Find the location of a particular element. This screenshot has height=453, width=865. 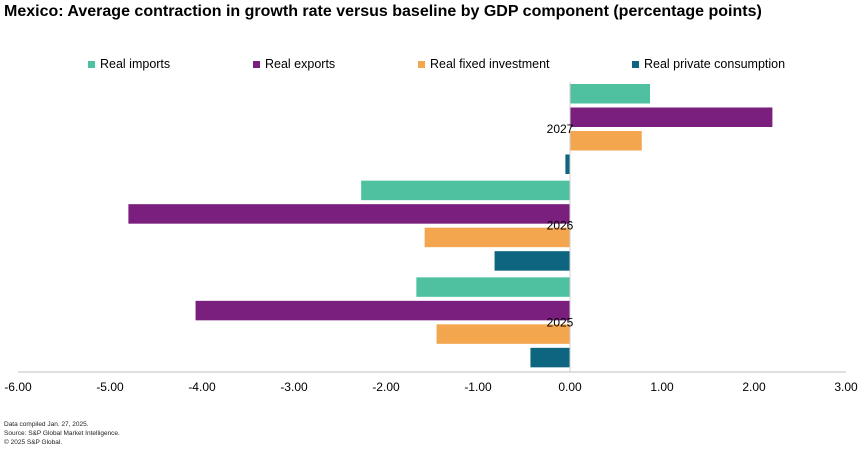

legend-swatch-real-exports is located at coordinates (256, 64).